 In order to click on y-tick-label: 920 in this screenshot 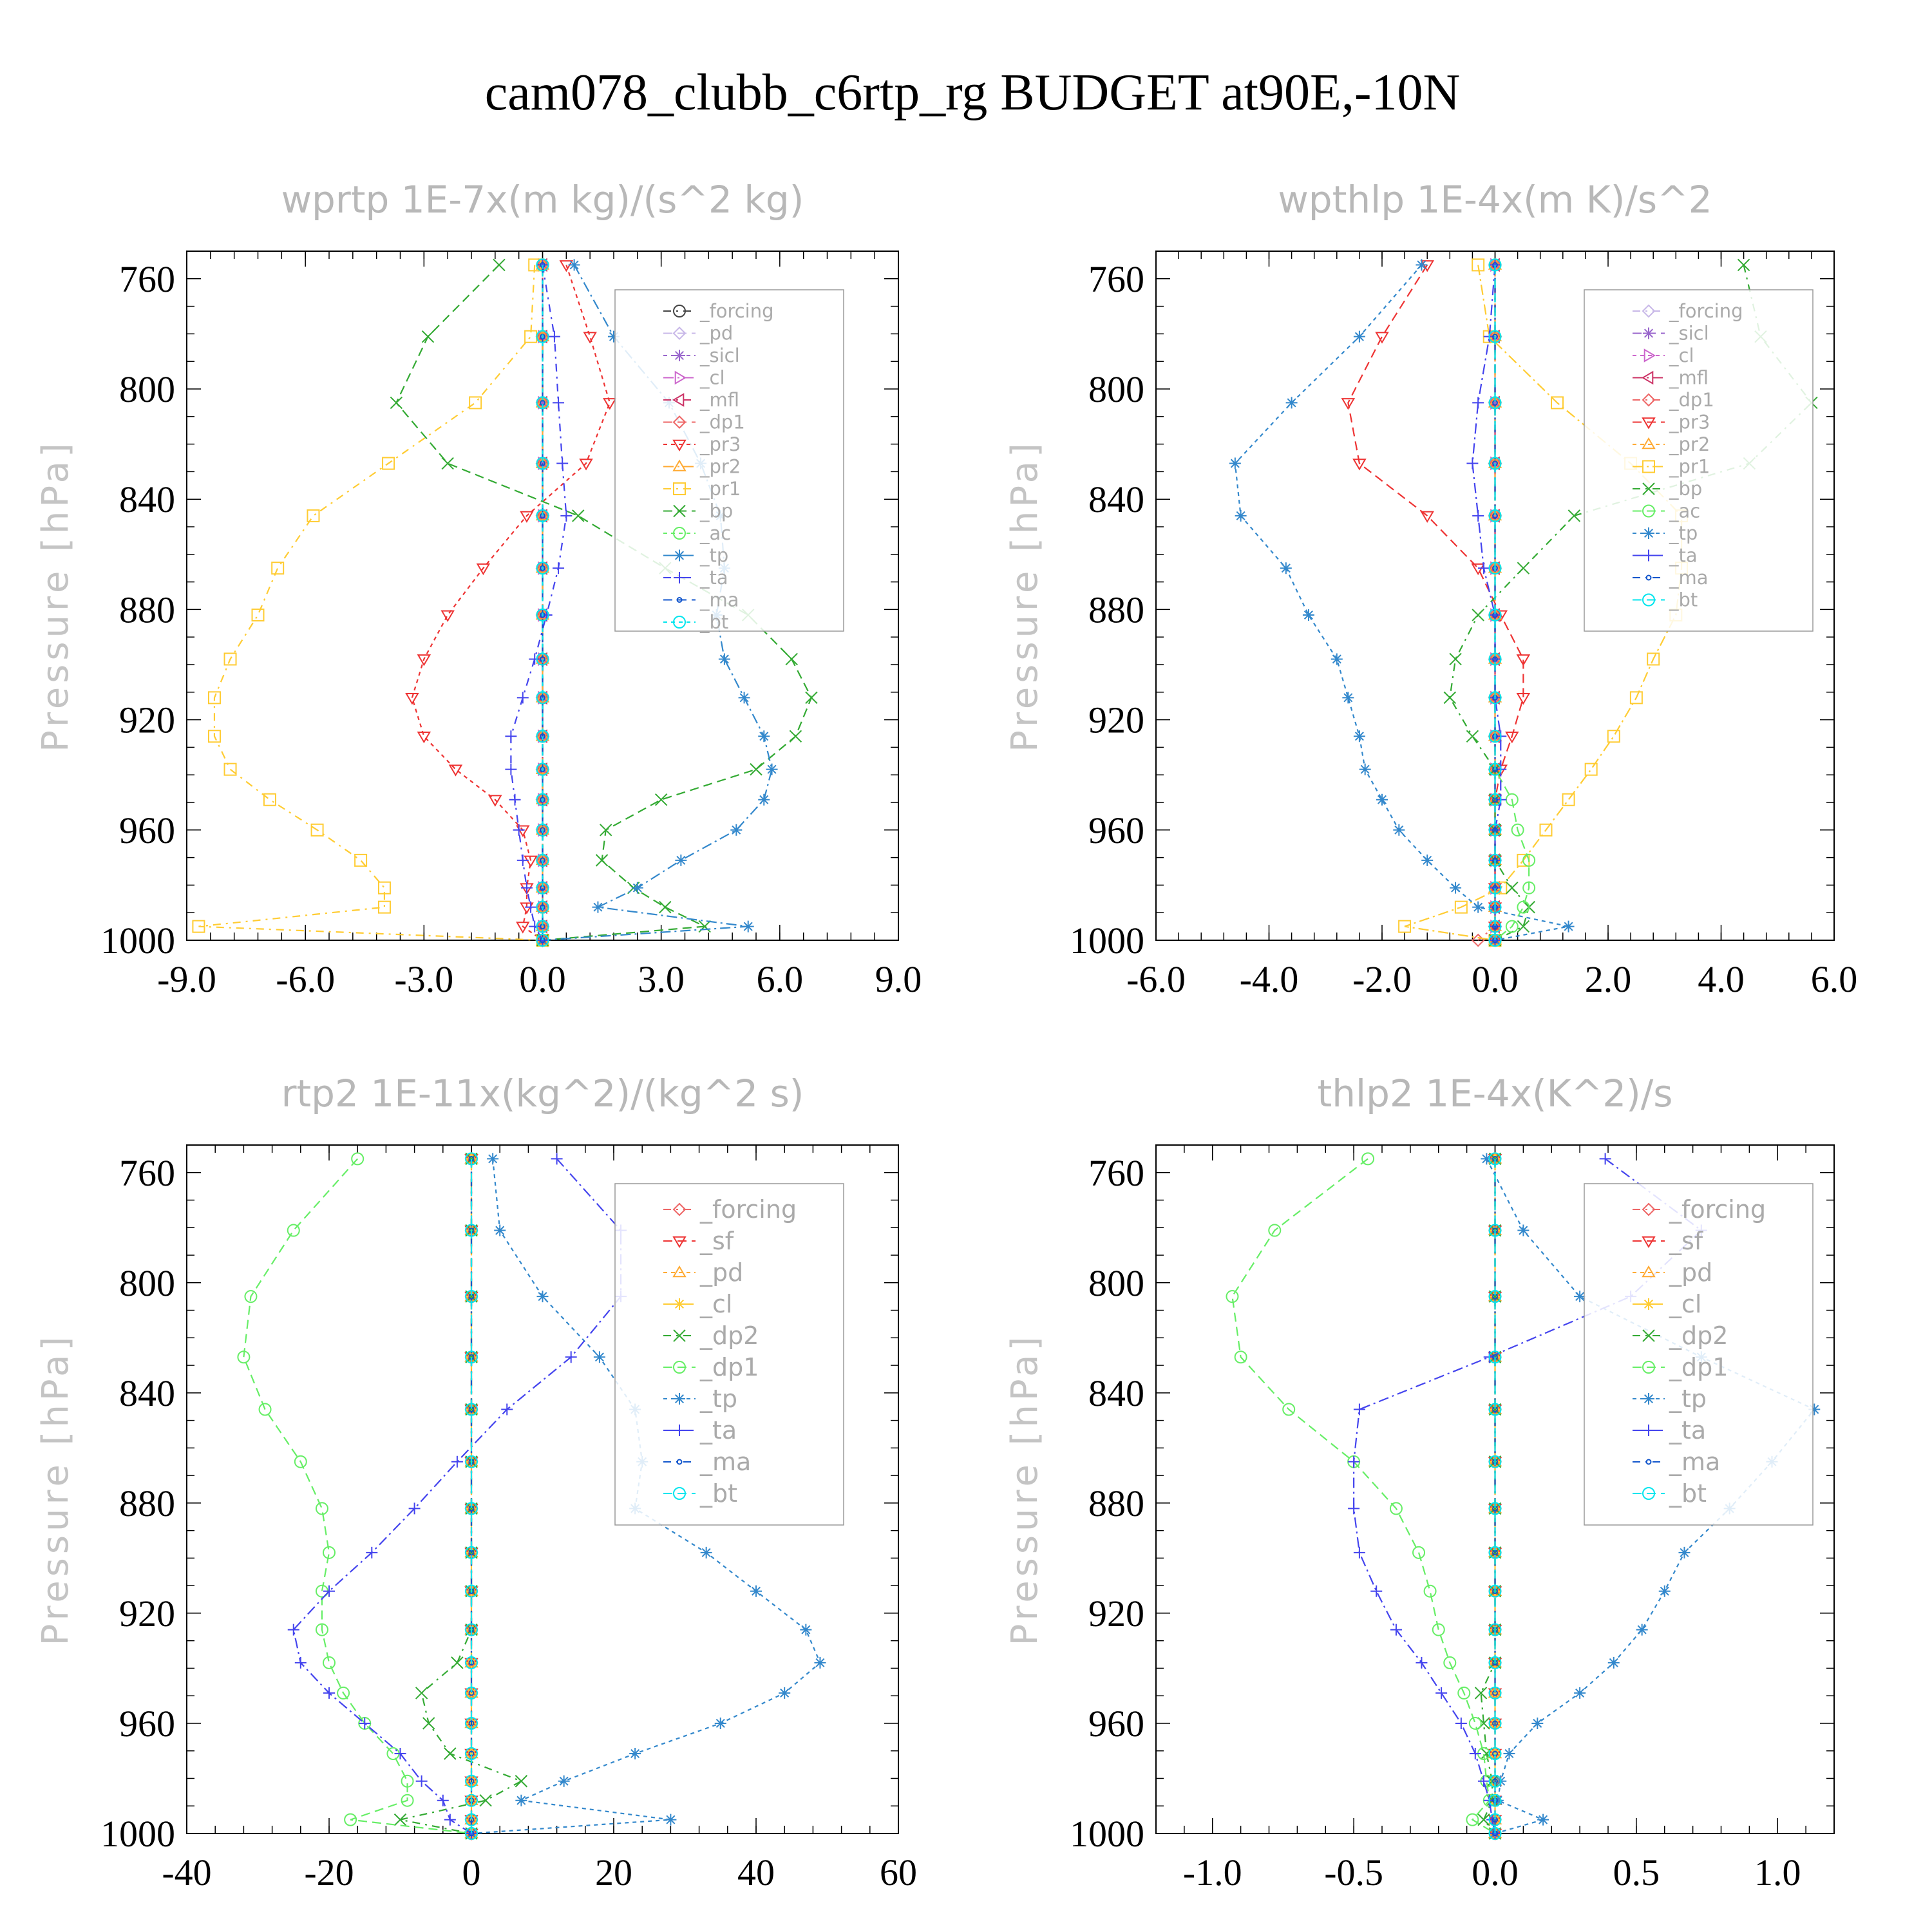, I will do `click(147, 1613)`.